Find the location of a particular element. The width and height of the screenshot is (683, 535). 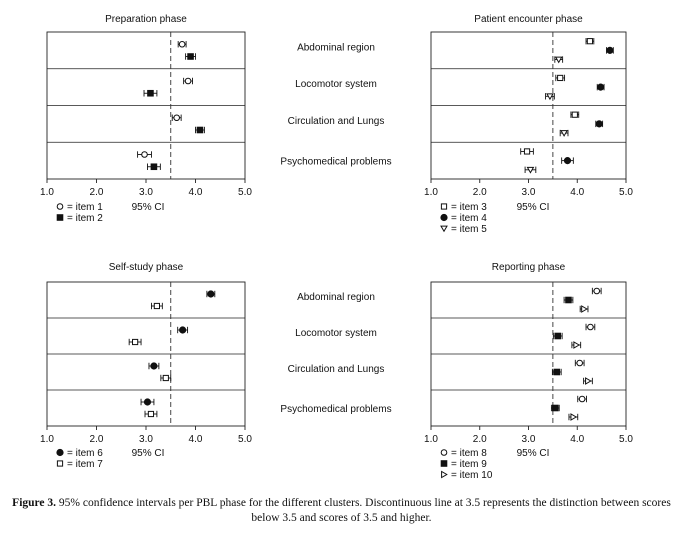

panel-title: Preparation phase is located at coordinates (146, 19).